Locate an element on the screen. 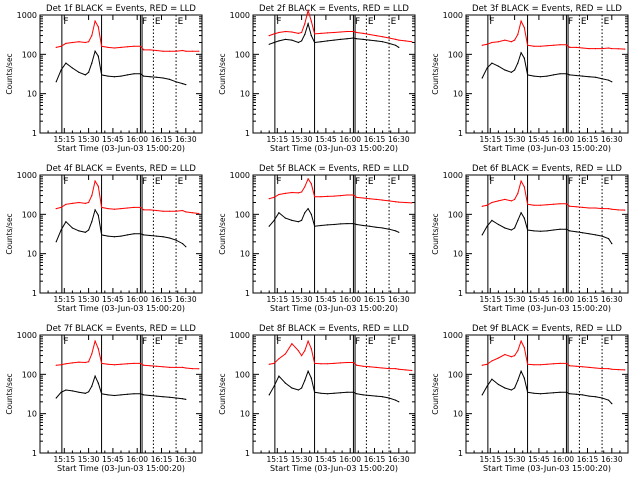 This screenshot has width=640, height=484. x-tick-label: 15:15 is located at coordinates (490, 299).